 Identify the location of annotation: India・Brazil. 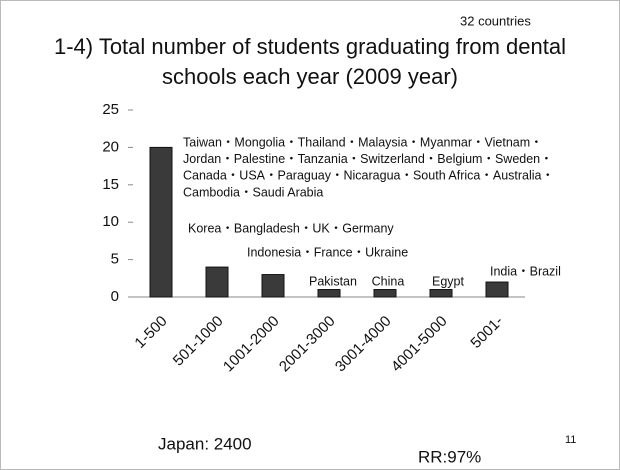
(525, 271).